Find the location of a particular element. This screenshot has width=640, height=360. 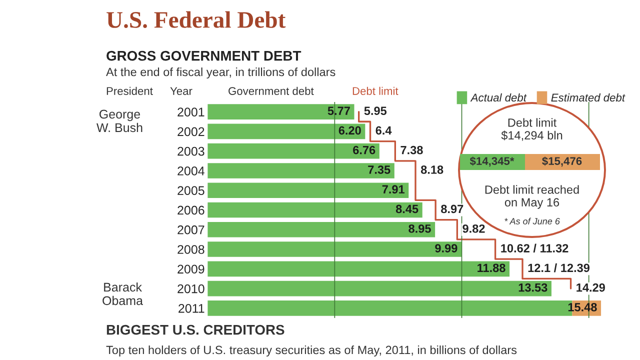

text: Top ten holders of U.S. treasury securities as of May, 2011, in billions of dollars is located at coordinates (311, 350).